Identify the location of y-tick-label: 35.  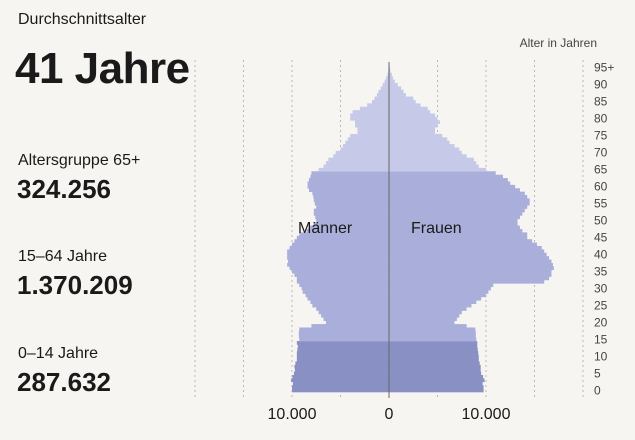
(601, 271).